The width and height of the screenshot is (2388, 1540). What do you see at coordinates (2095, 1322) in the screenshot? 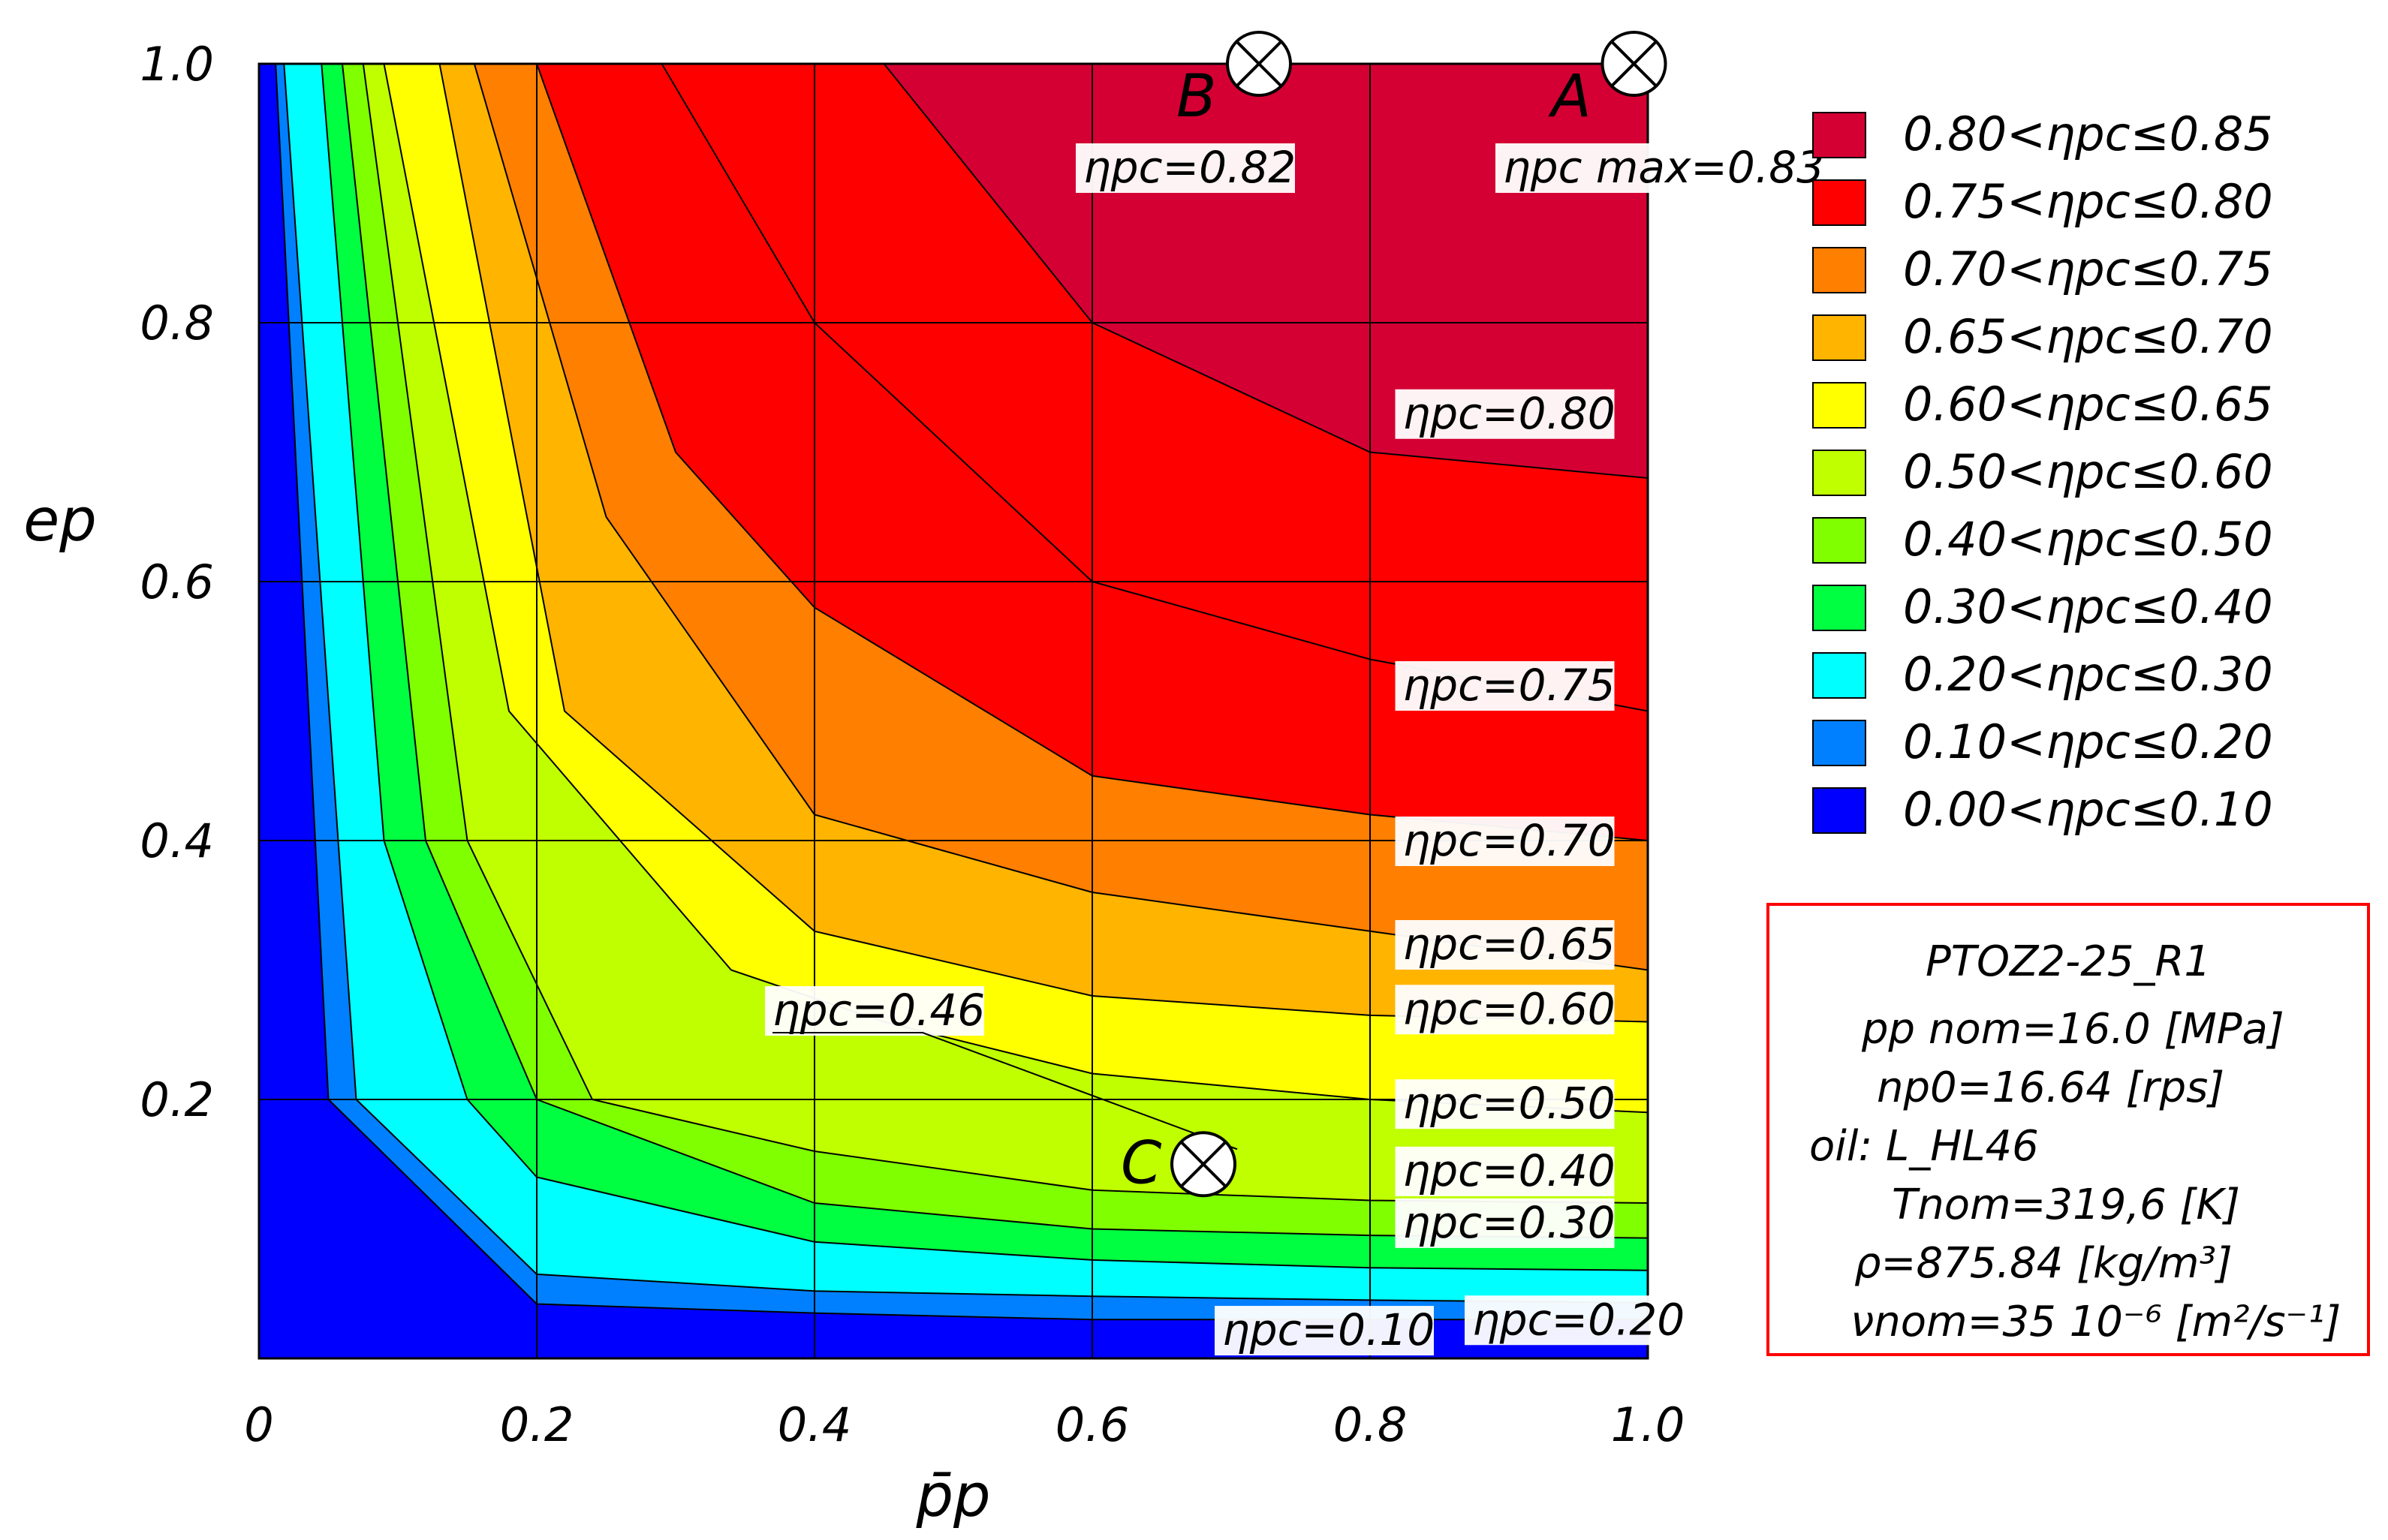
I see `info-line: νnom=35 10⁻⁶ [m²/s⁻¹]` at bounding box center [2095, 1322].